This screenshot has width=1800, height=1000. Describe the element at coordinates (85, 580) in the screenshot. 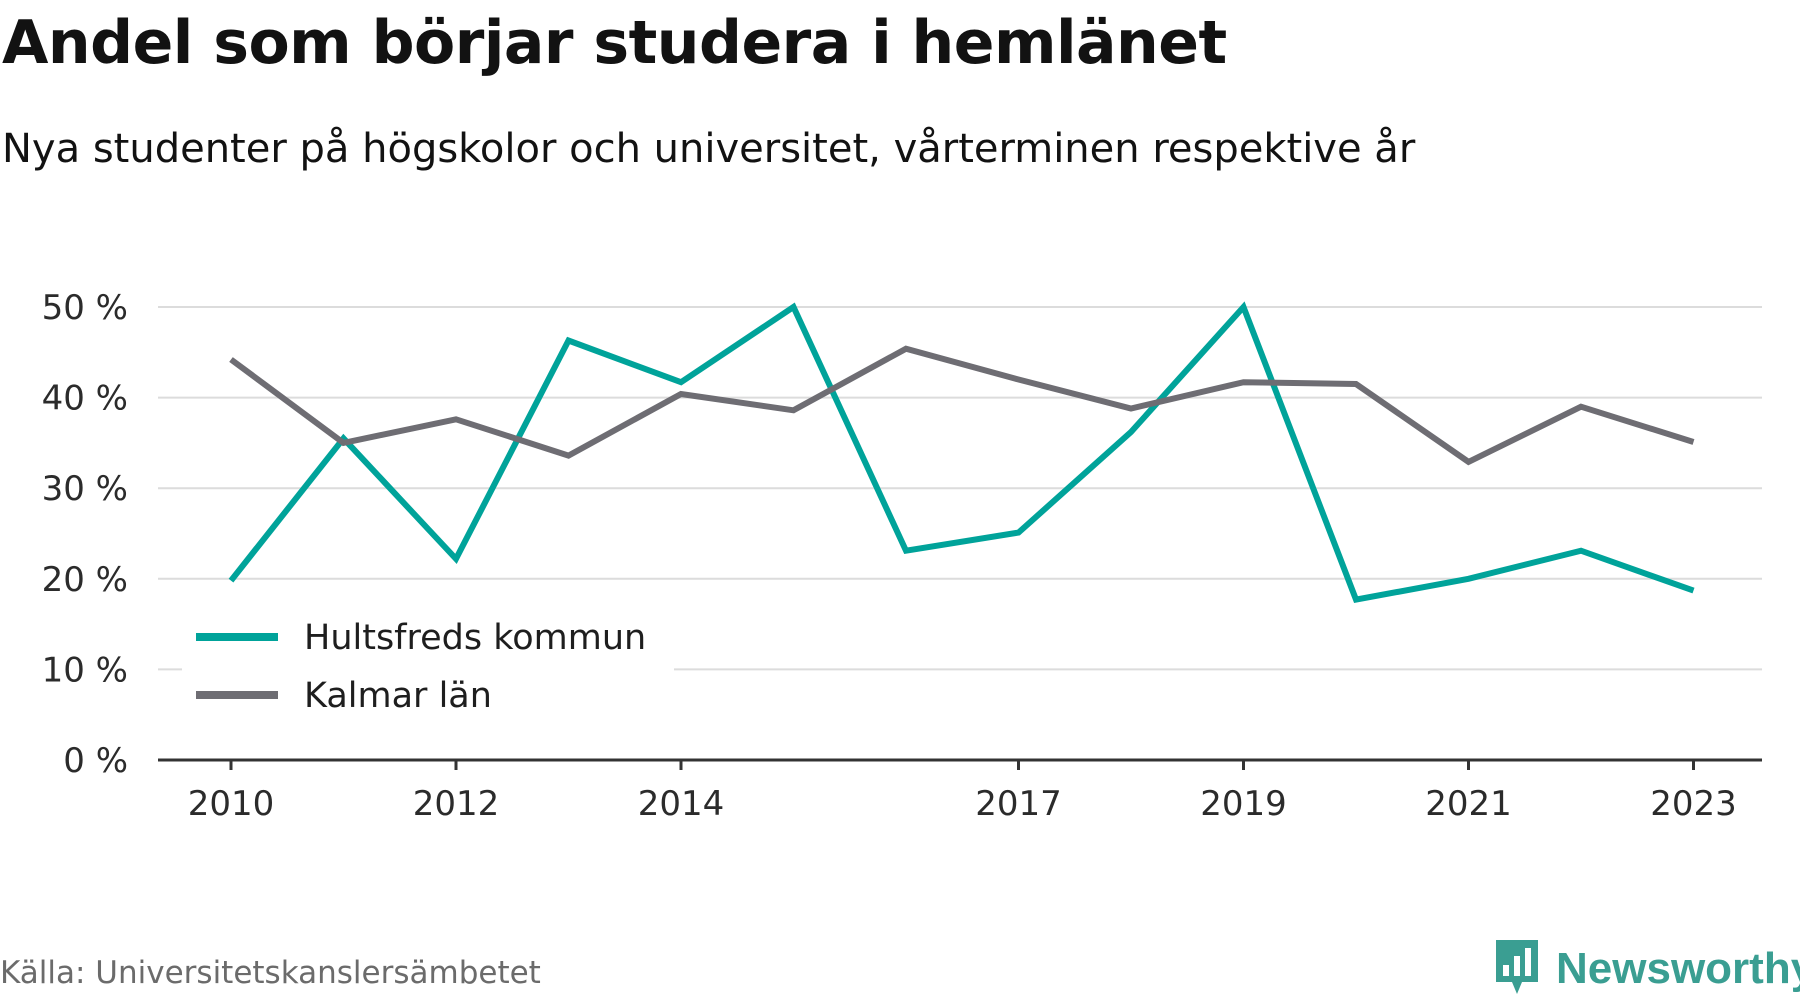

I see `y-tick-label: 20 %` at that location.